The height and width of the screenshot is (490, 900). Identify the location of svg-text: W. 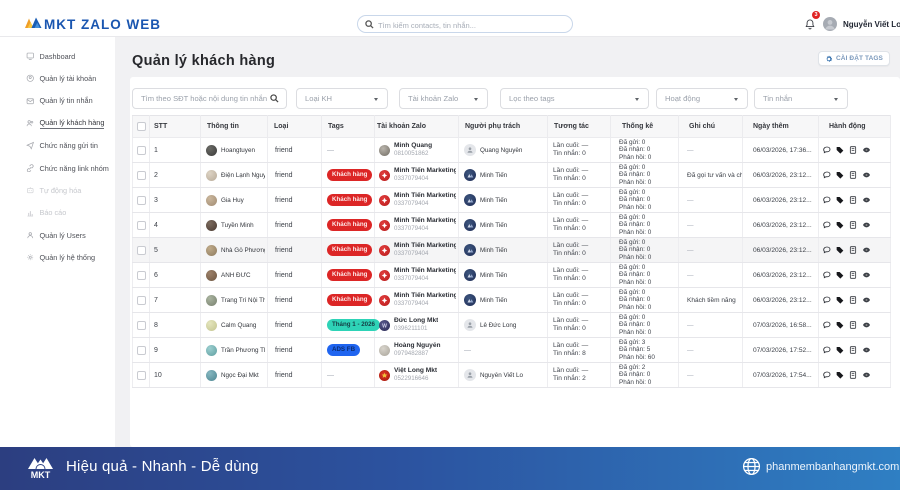
(384, 326).